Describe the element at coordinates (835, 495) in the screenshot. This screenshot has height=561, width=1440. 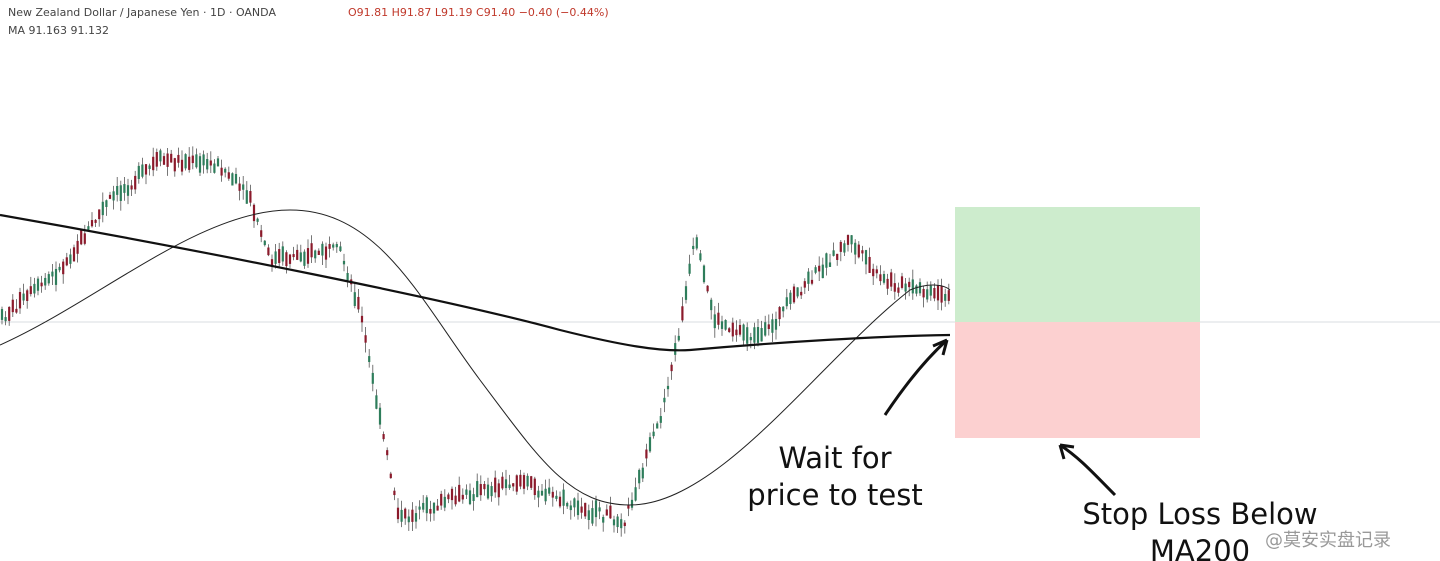
I see `annotation-line: price to test` at that location.